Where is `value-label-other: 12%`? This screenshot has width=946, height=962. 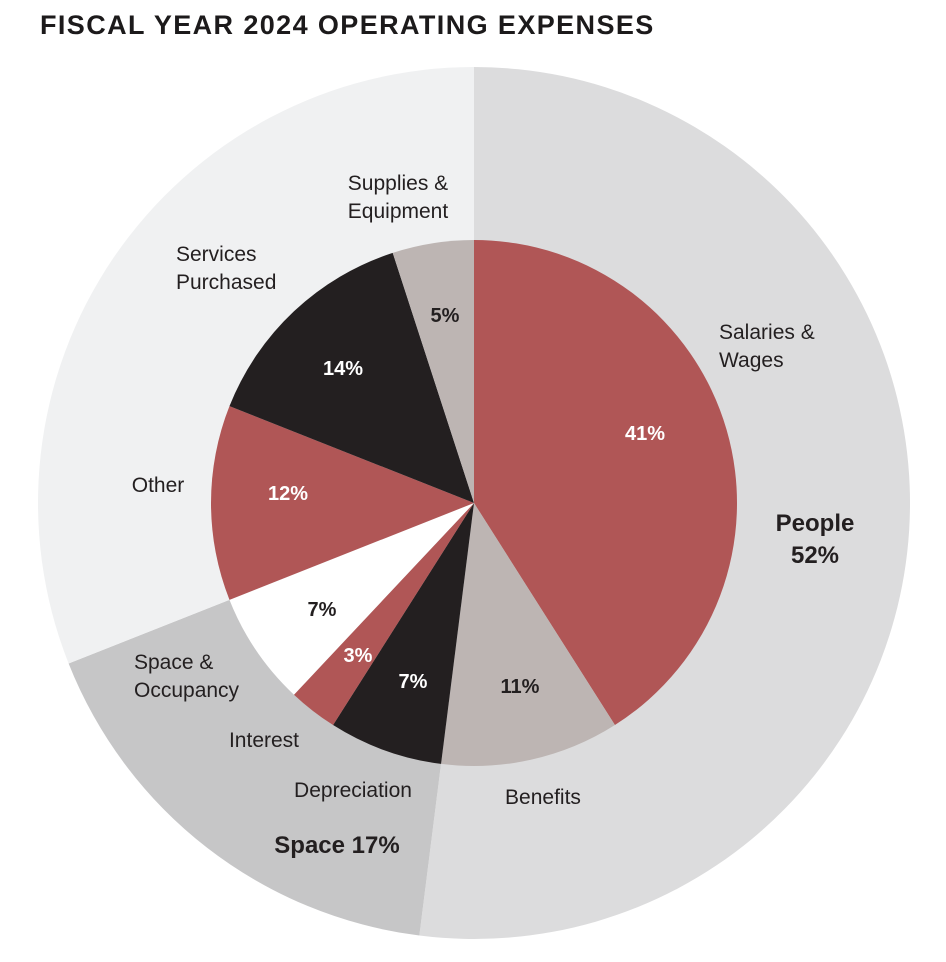
value-label-other: 12% is located at coordinates (288, 494).